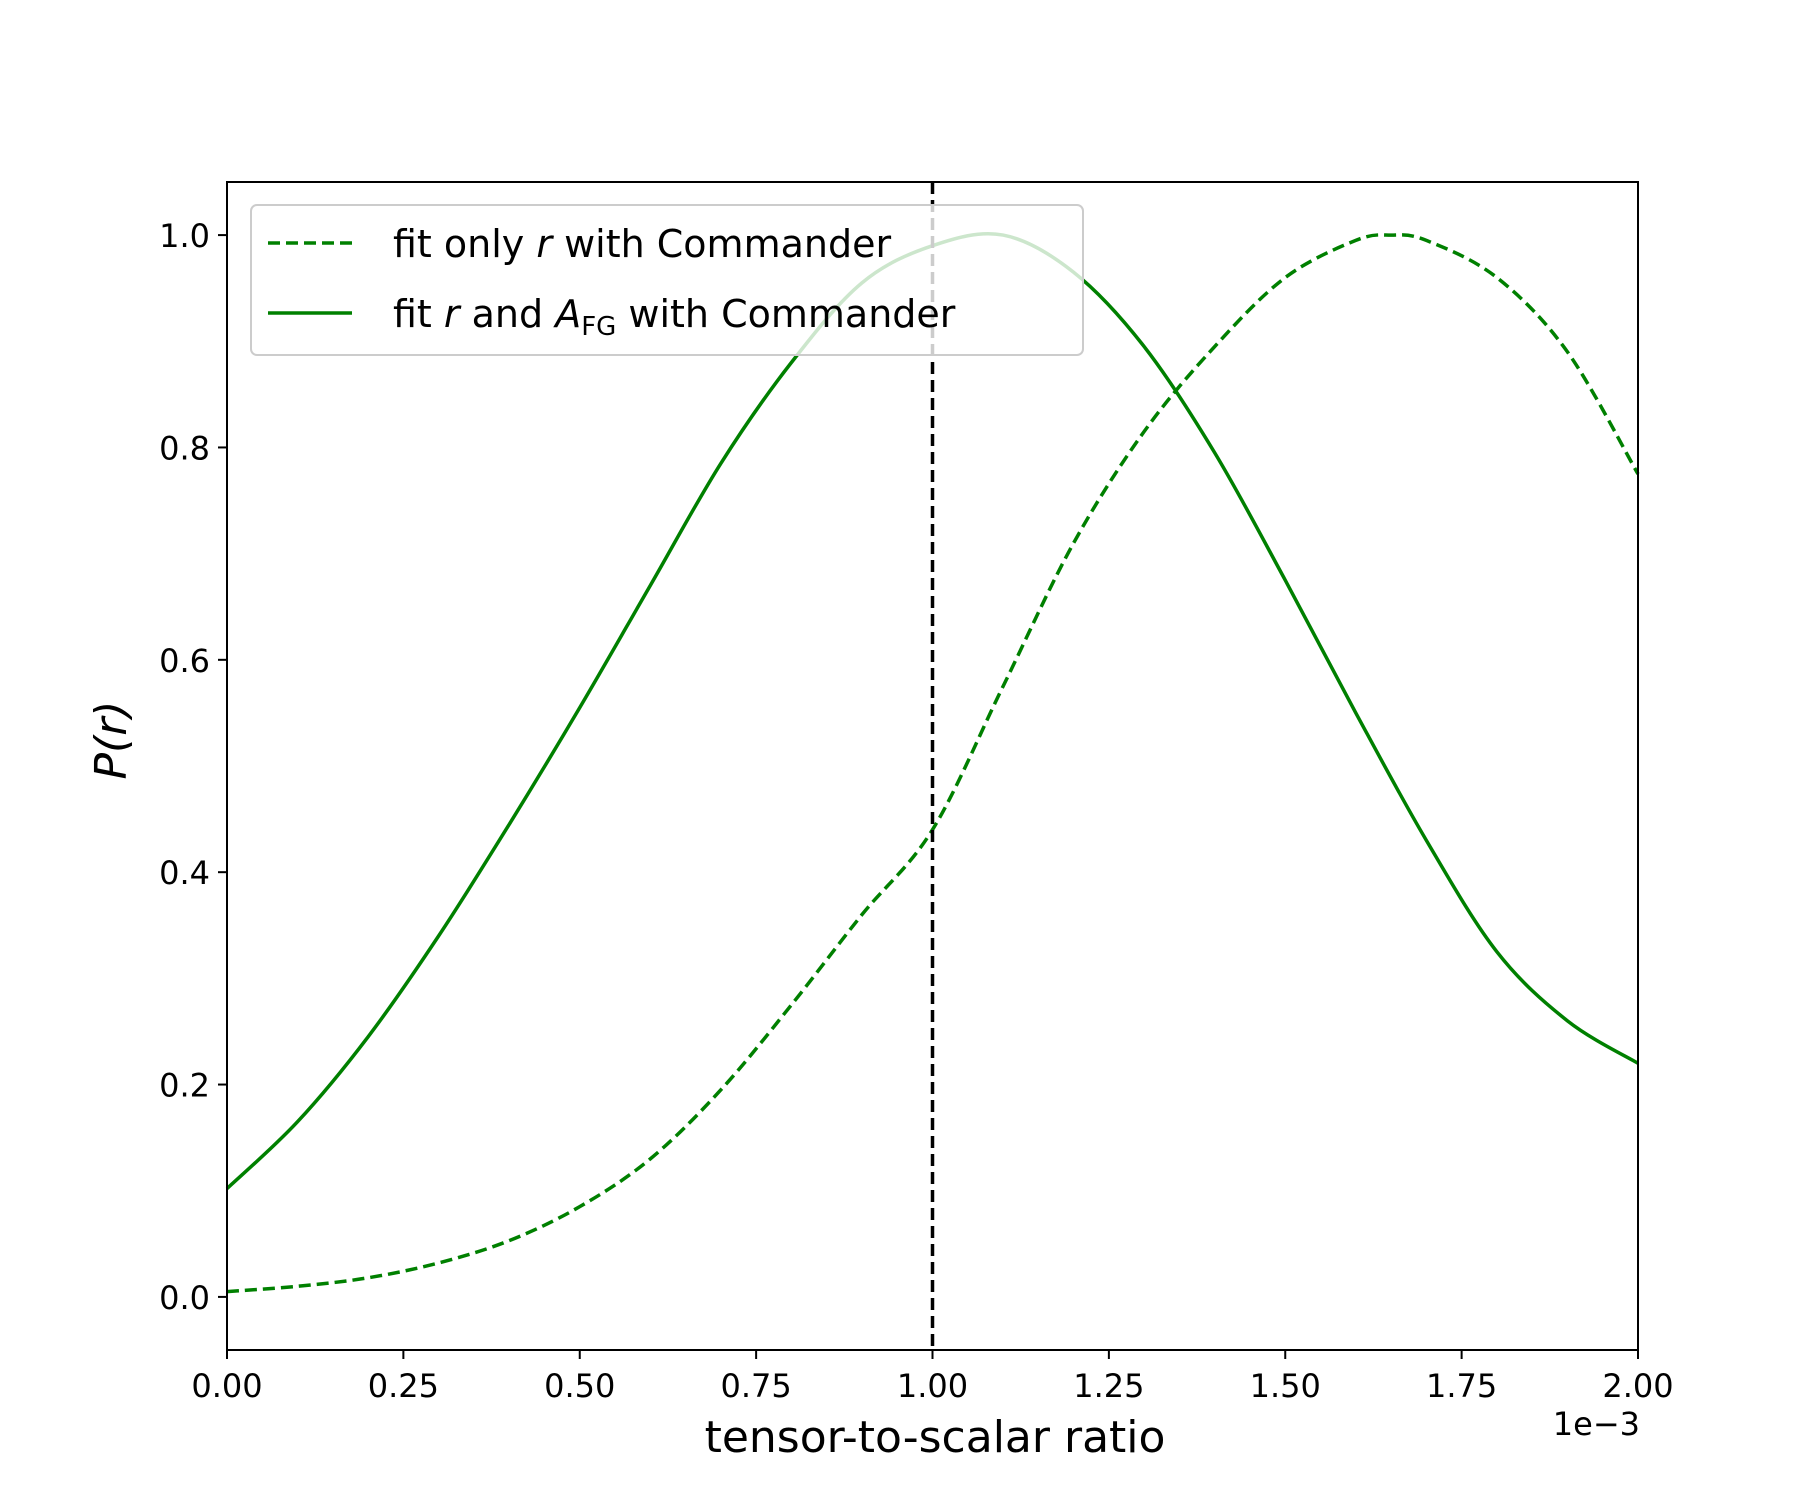 The width and height of the screenshot is (1800, 1500). Describe the element at coordinates (184, 448) in the screenshot. I see `y-tick-label: 0.8` at that location.